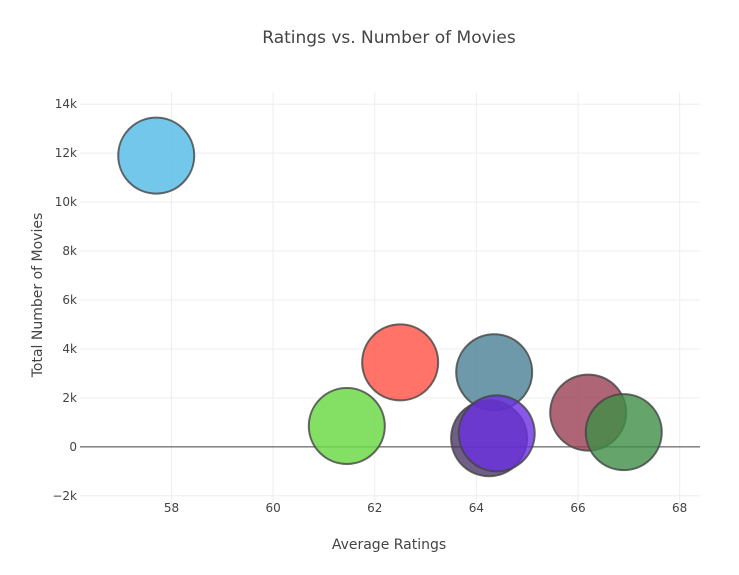 This screenshot has height=575, width=739. I want to click on x-tick-label: 64, so click(476, 508).